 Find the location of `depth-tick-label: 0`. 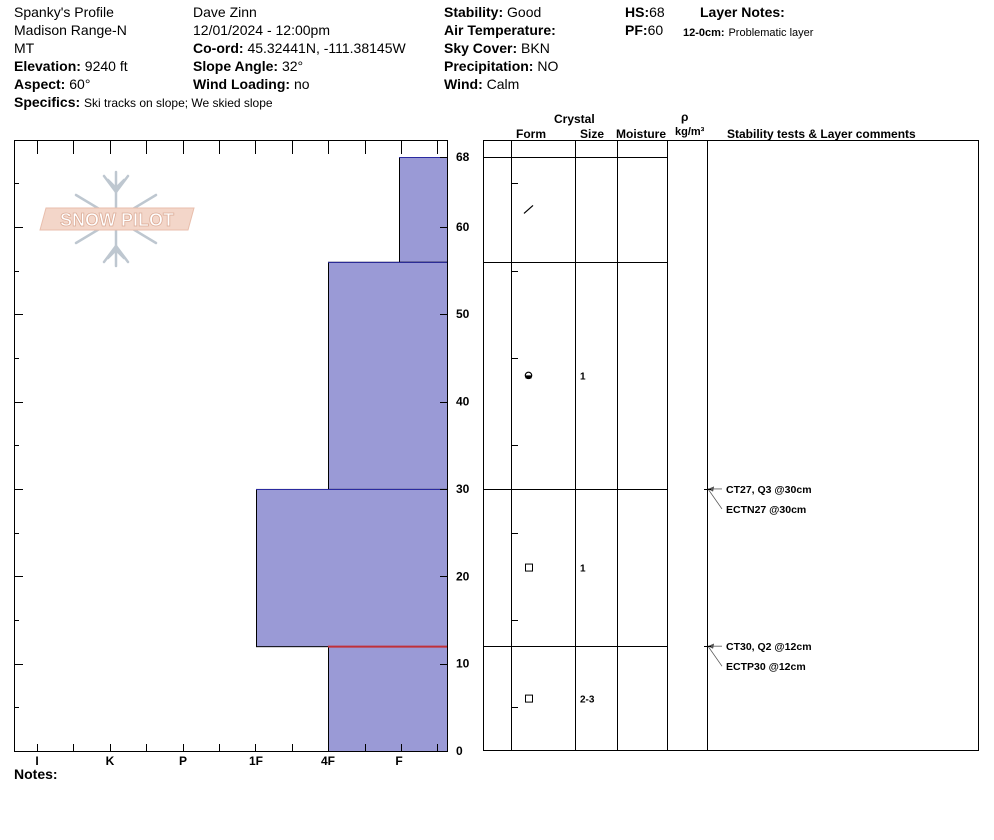

depth-tick-label: 0 is located at coordinates (459, 751).